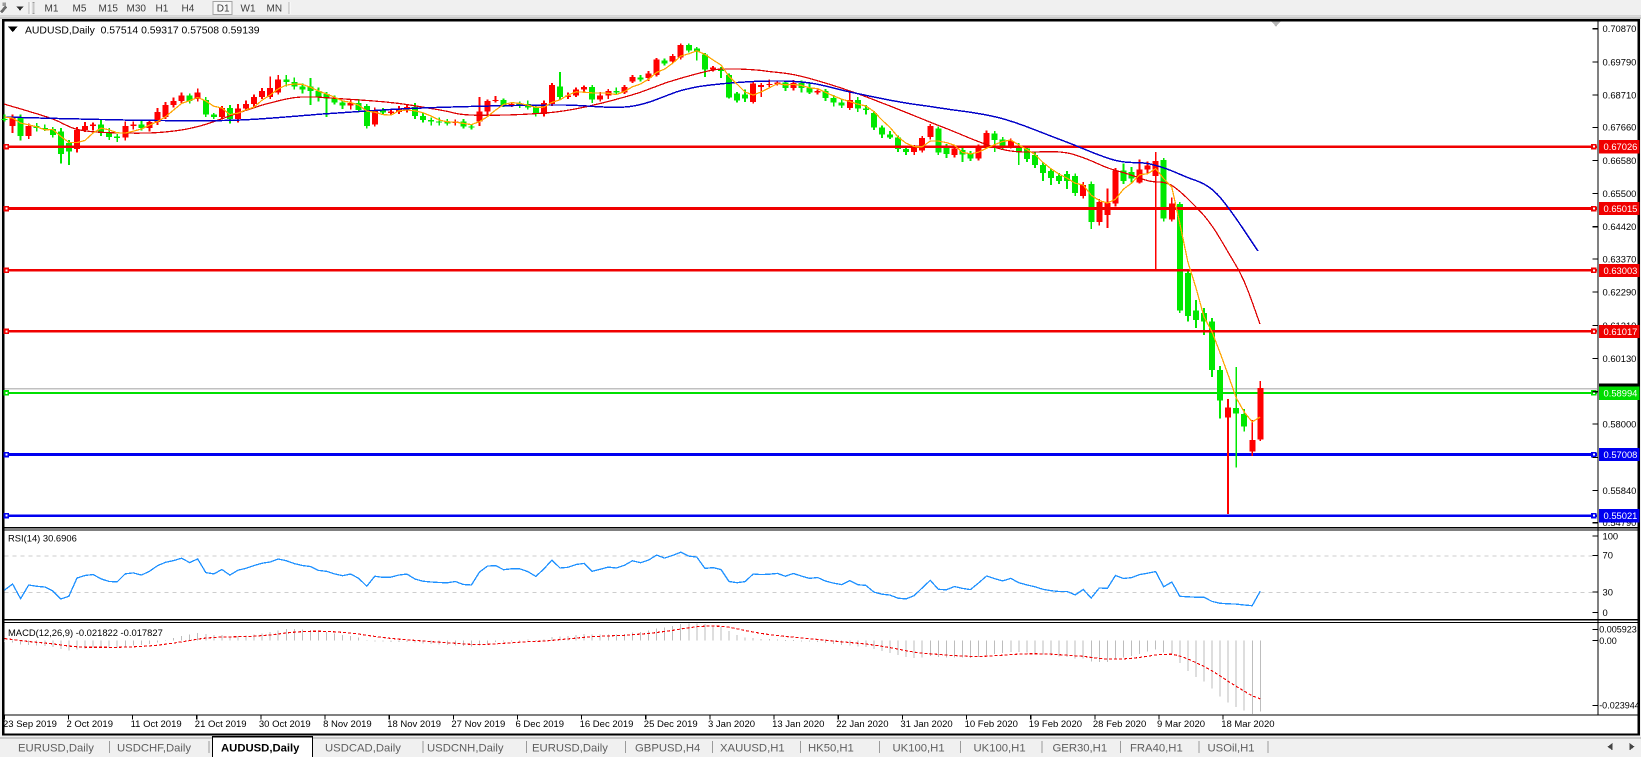 This screenshot has width=1641, height=757. What do you see at coordinates (540, 724) in the screenshot?
I see `svg-text: 6 Dec 2019` at bounding box center [540, 724].